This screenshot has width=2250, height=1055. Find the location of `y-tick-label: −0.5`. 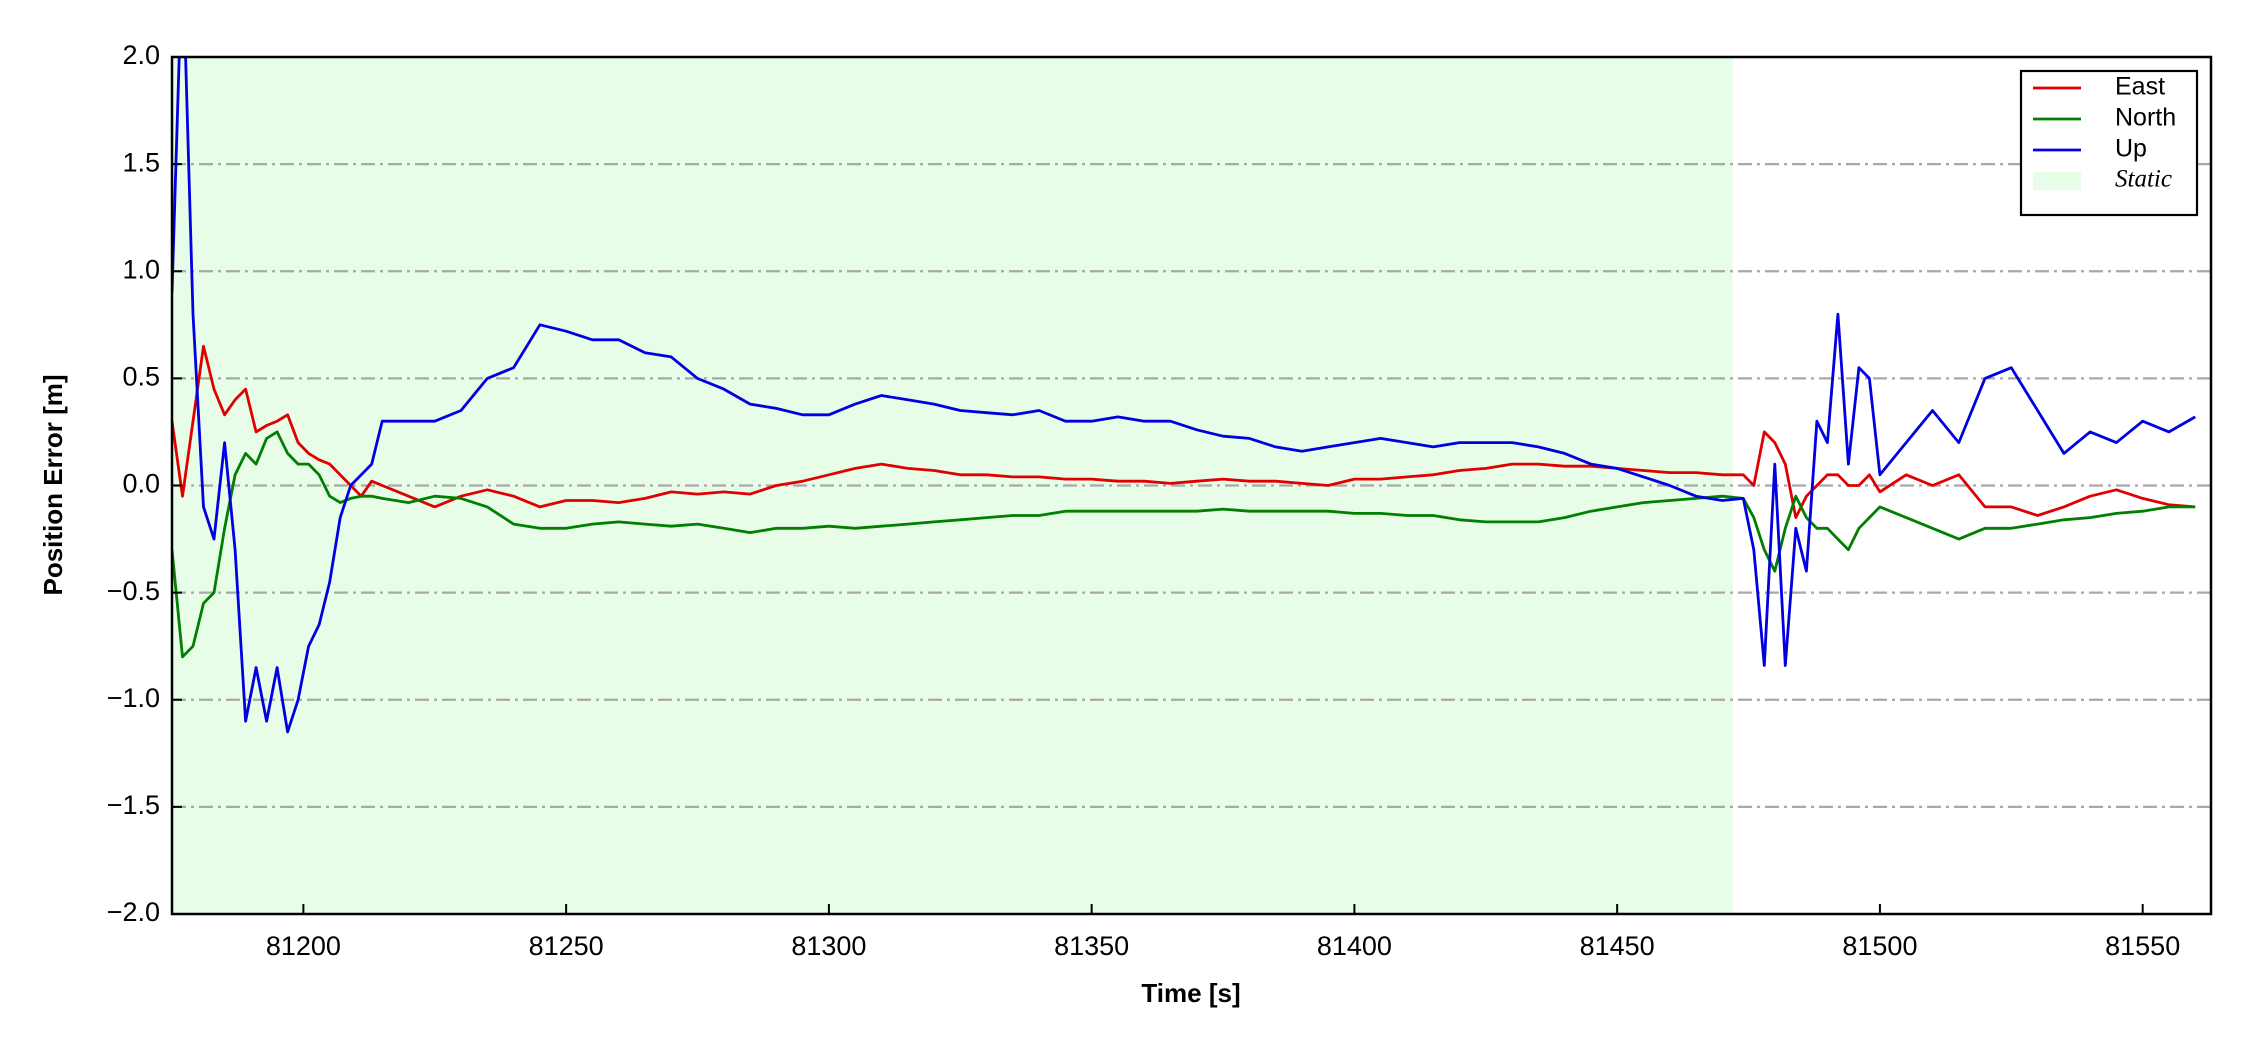

y-tick-label: −0.5 is located at coordinates (133, 591).